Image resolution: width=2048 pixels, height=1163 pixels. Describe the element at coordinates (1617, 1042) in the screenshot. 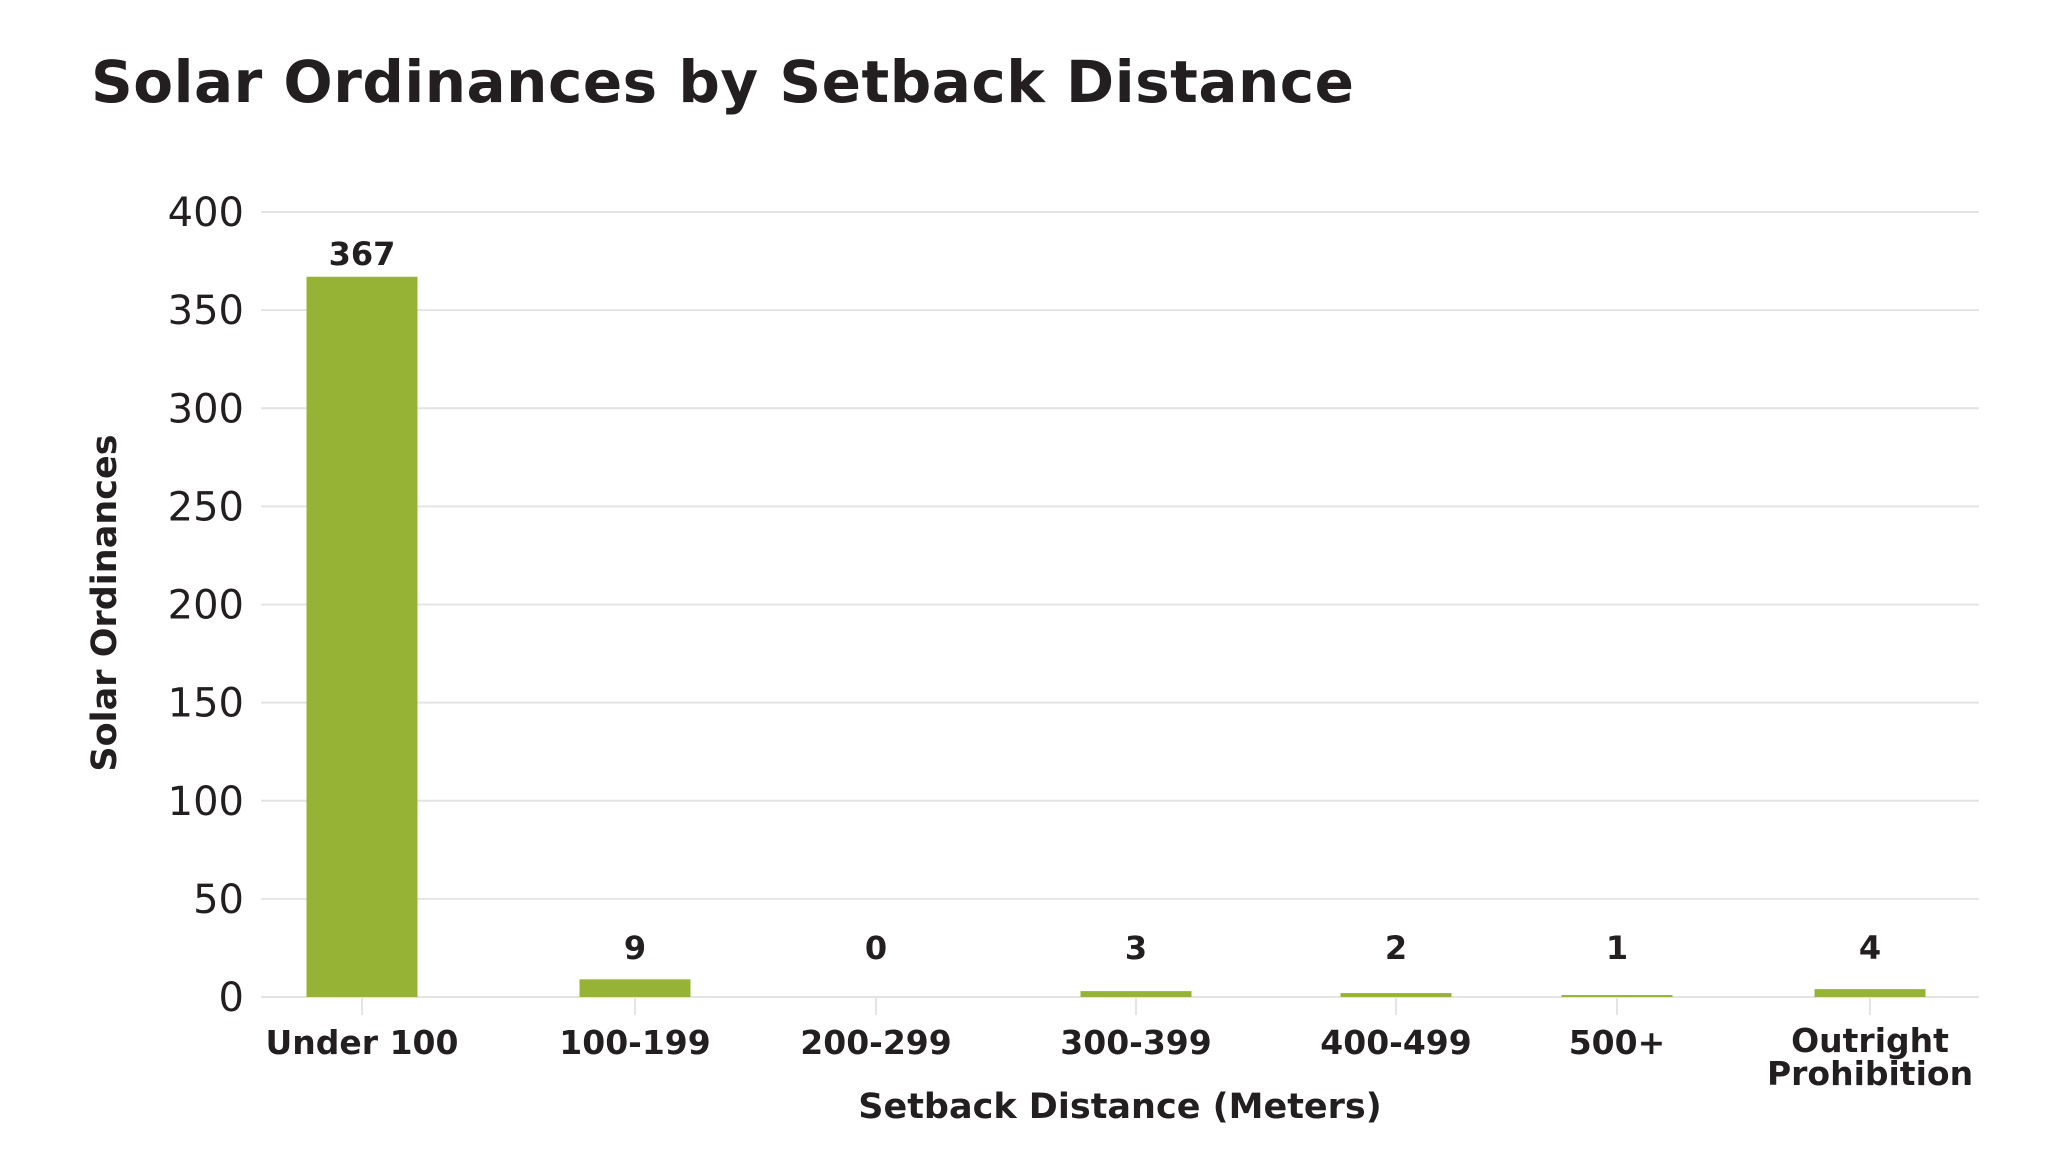

I see `x-tick-label: 500+` at that location.